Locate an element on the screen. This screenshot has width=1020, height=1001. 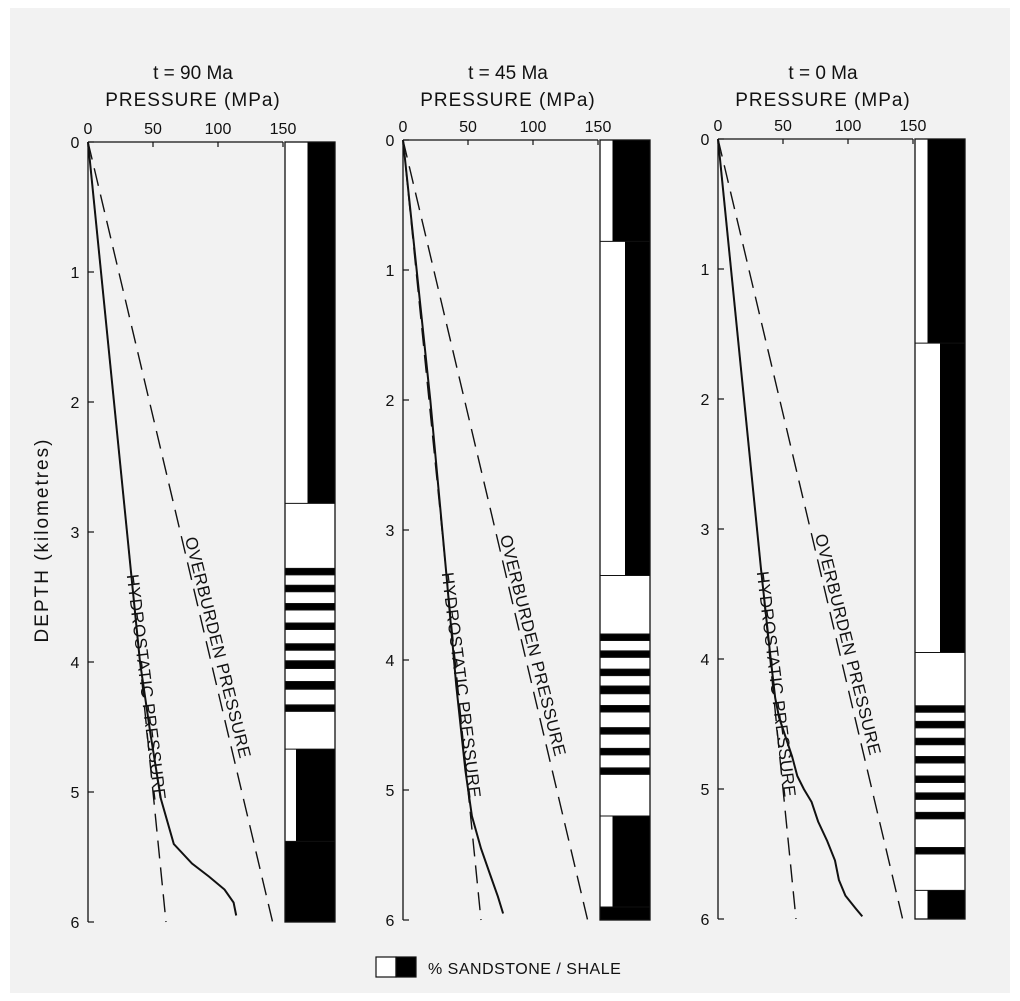
x-tick-label: 100 is located at coordinates (533, 127).